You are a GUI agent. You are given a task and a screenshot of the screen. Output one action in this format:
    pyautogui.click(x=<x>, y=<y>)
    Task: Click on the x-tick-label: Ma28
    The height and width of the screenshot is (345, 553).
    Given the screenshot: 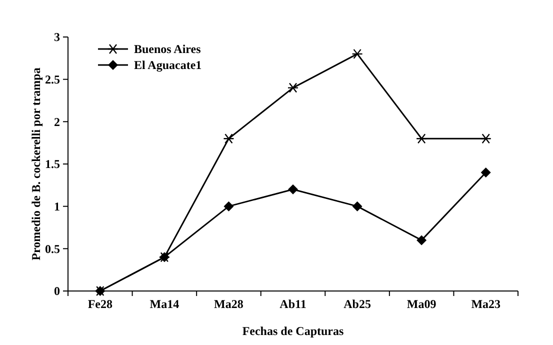 What is the action you would take?
    pyautogui.click(x=229, y=304)
    